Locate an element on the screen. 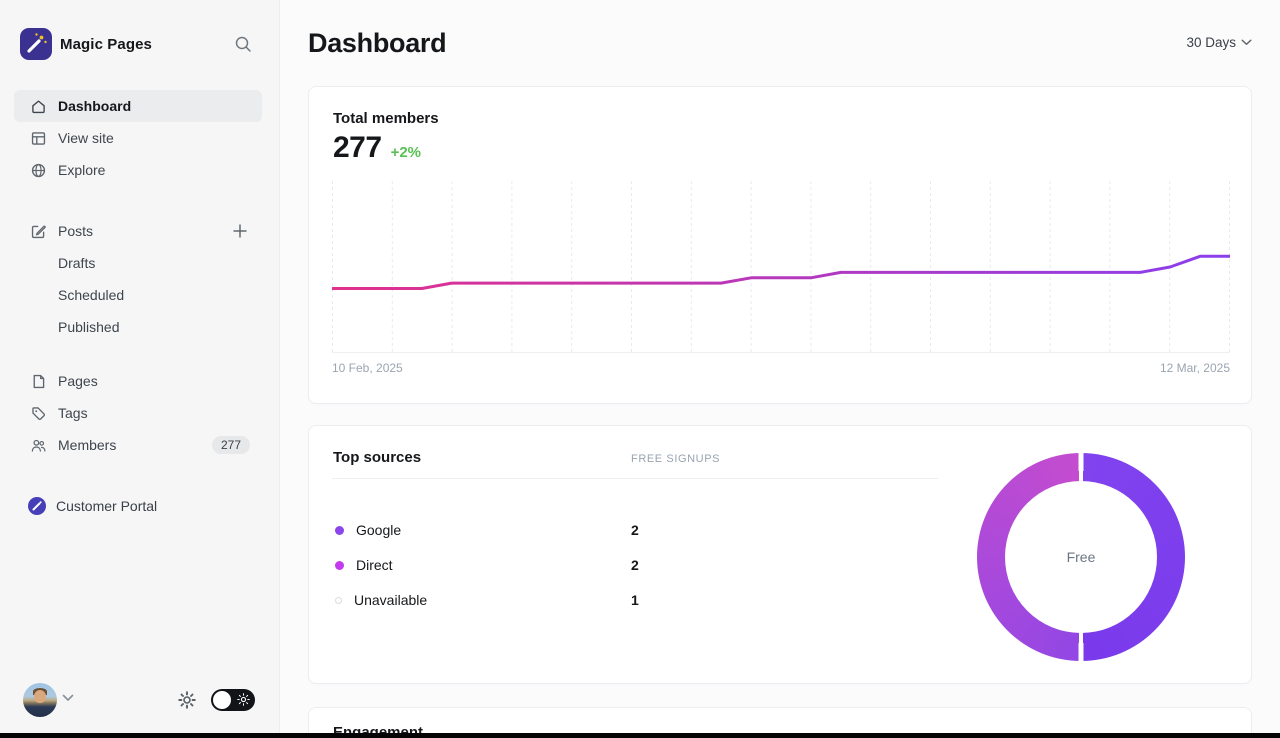  sidebar-item-label: Dashboard is located at coordinates (95, 106).